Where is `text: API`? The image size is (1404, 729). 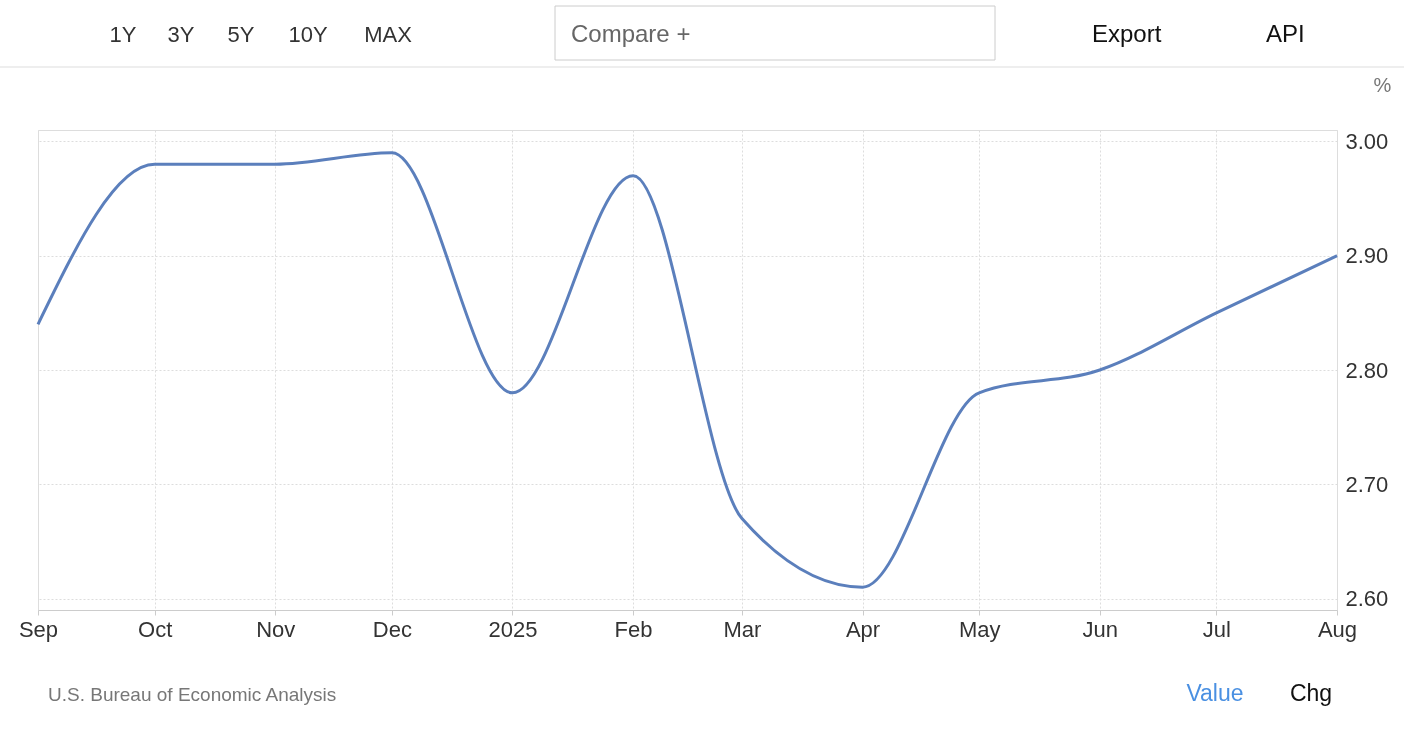 text: API is located at coordinates (1285, 33).